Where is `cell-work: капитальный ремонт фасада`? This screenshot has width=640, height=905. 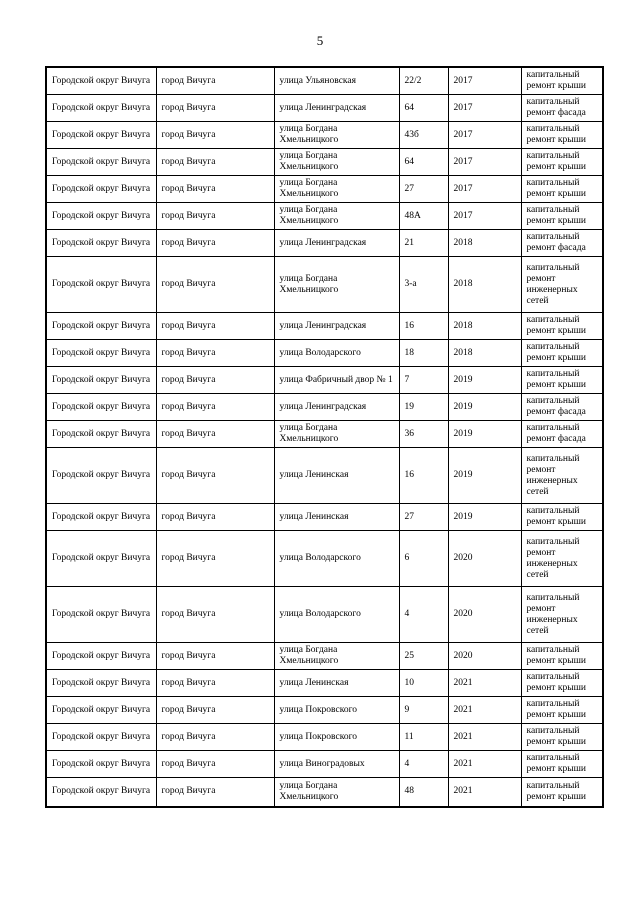 cell-work: капитальный ремонт фасада is located at coordinates (562, 407).